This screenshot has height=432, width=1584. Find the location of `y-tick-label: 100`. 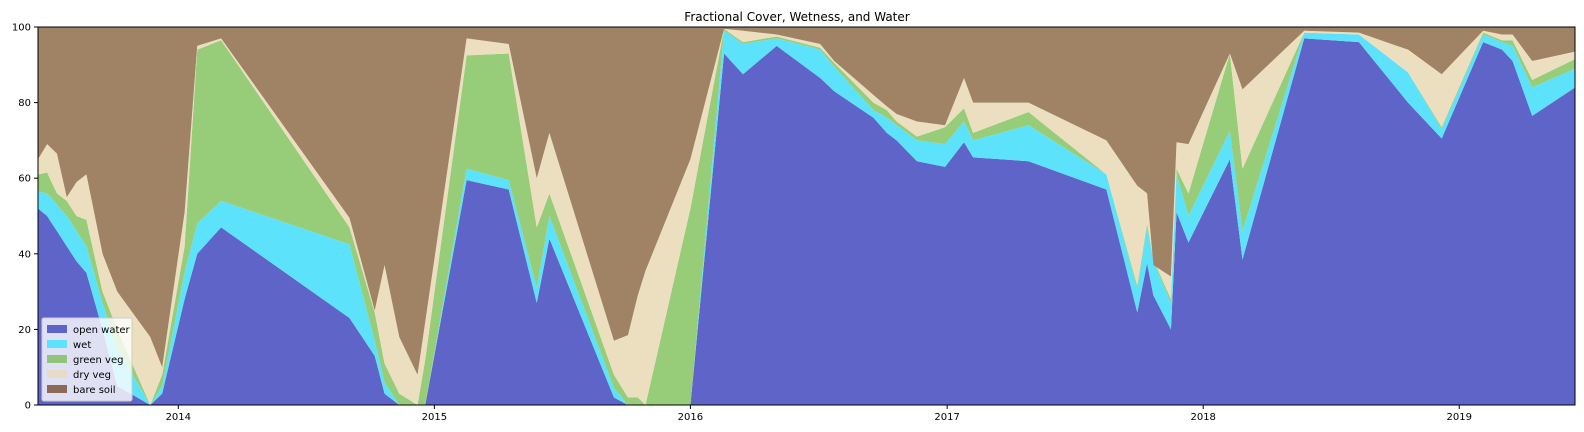

y-tick-label: 100 is located at coordinates (21, 28).